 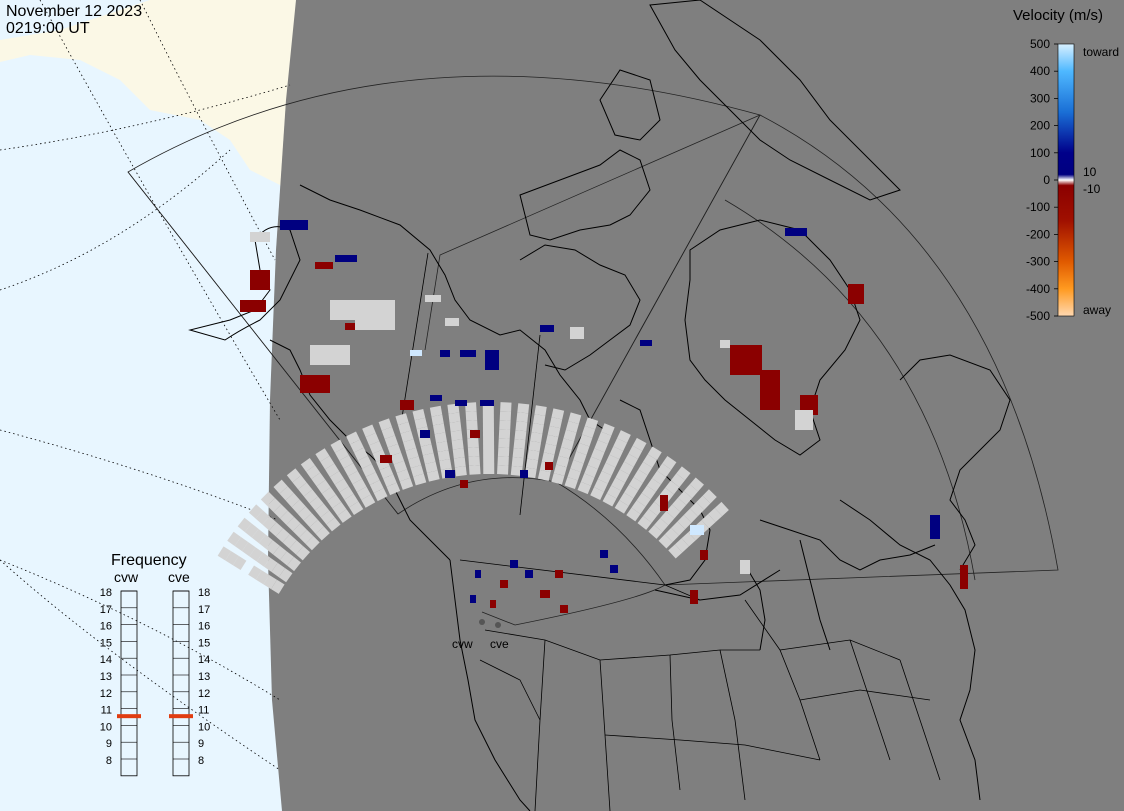 What do you see at coordinates (149, 560) in the screenshot?
I see `frequency-title: Frequency` at bounding box center [149, 560].